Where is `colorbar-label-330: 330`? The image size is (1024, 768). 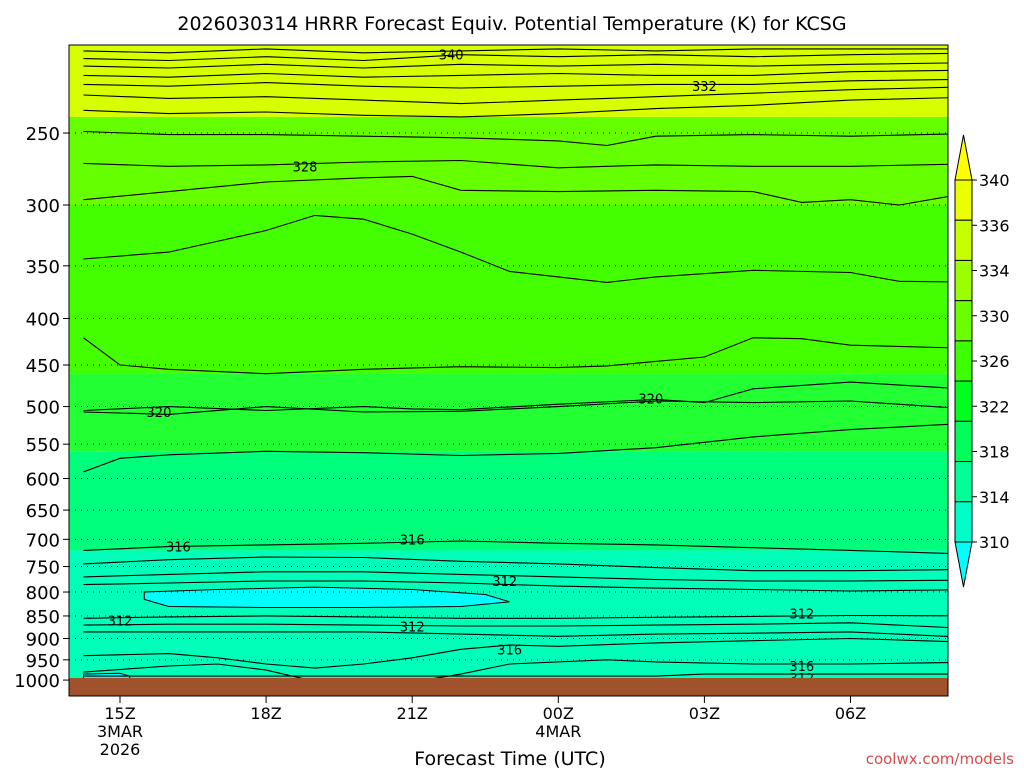
colorbar-label-330: 330 is located at coordinates (994, 316).